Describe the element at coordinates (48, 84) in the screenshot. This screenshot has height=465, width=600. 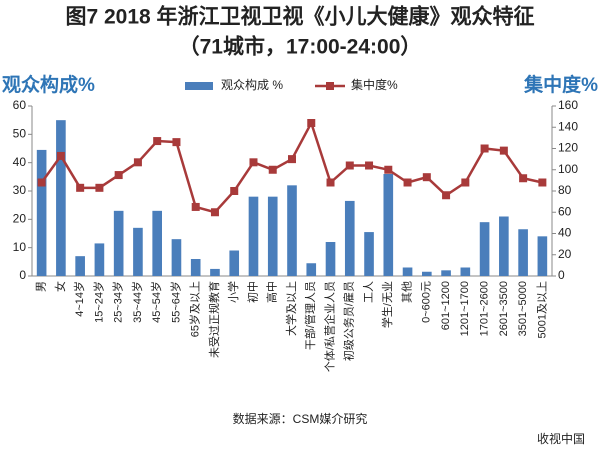
I see `y-axis-title: 观众构成%` at that location.